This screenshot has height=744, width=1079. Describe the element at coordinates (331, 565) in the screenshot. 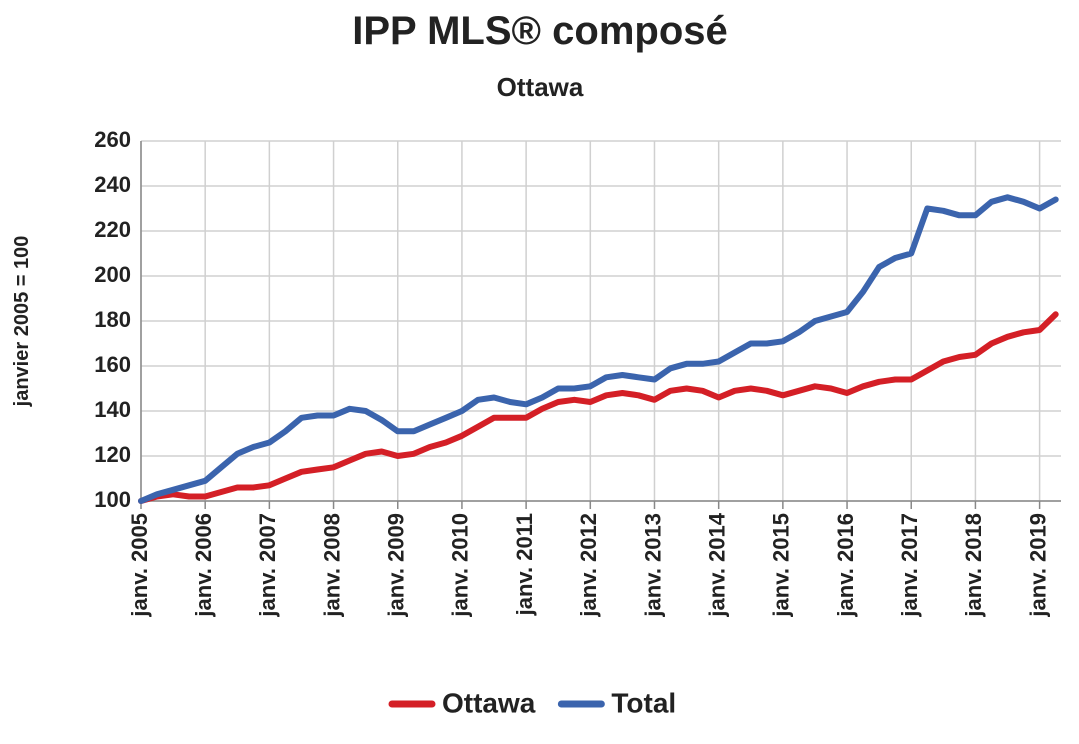

I see `x-tick-label: janv. 2008` at that location.